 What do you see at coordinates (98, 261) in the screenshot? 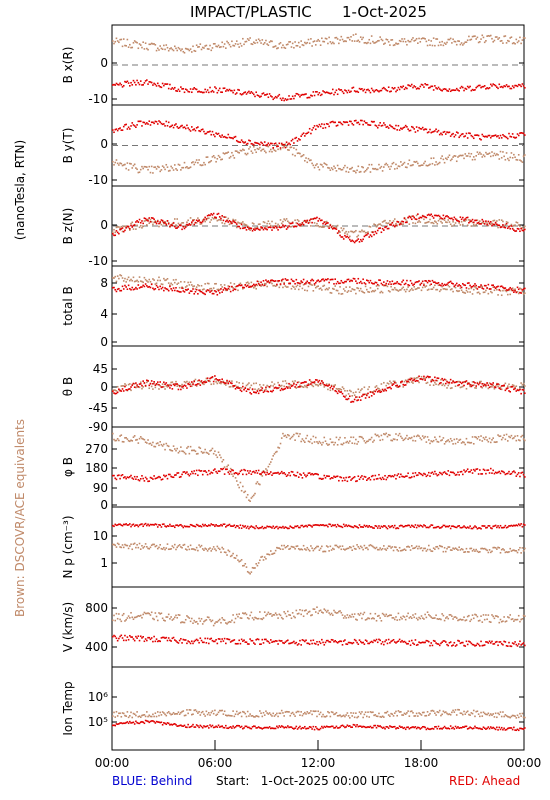
I see `y-tick-label: -10` at bounding box center [98, 261].